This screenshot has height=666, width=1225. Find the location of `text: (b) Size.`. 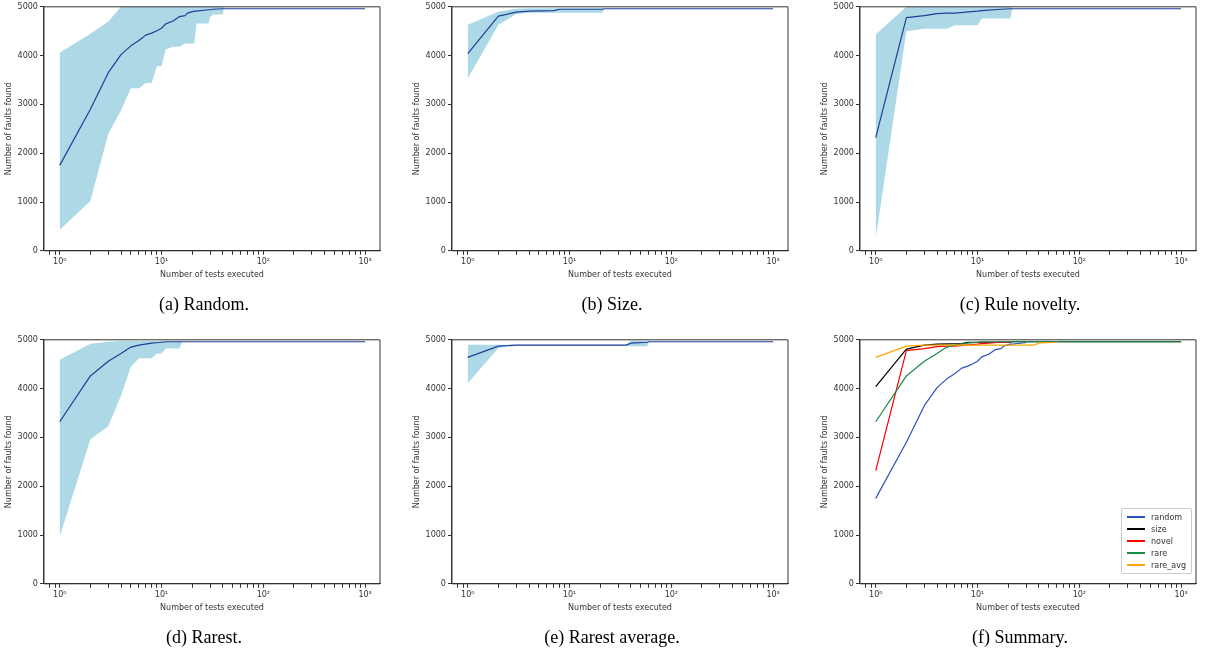

text: (b) Size. is located at coordinates (612, 304).